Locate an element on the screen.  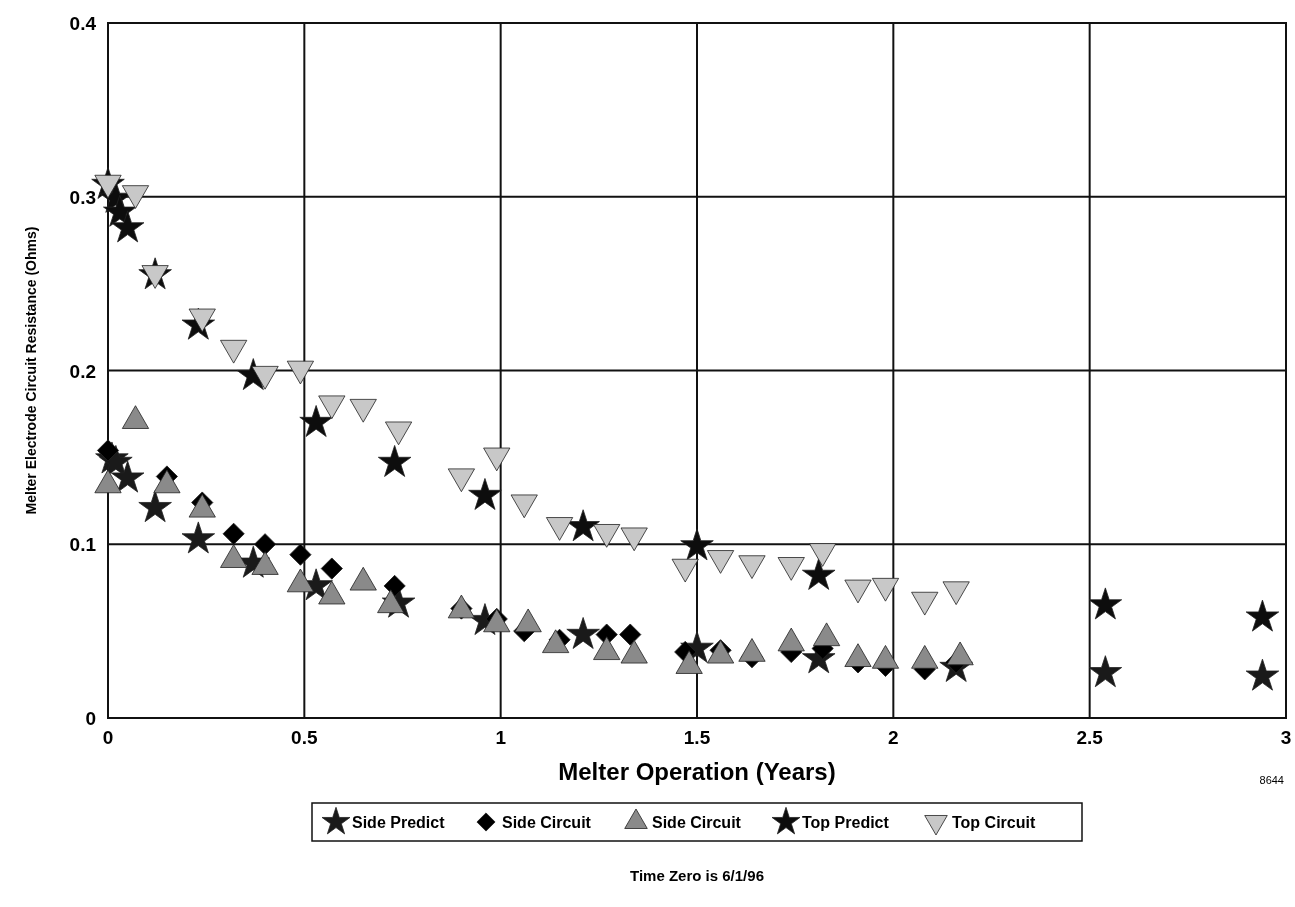
x-tick-label: 1.5 is located at coordinates (697, 737).